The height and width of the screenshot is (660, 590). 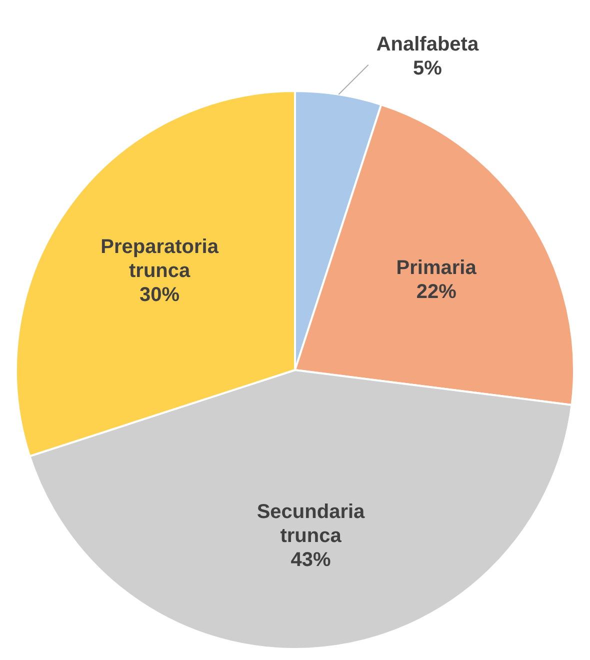 I want to click on slice-label: Preparatoria trunca, so click(x=160, y=259).